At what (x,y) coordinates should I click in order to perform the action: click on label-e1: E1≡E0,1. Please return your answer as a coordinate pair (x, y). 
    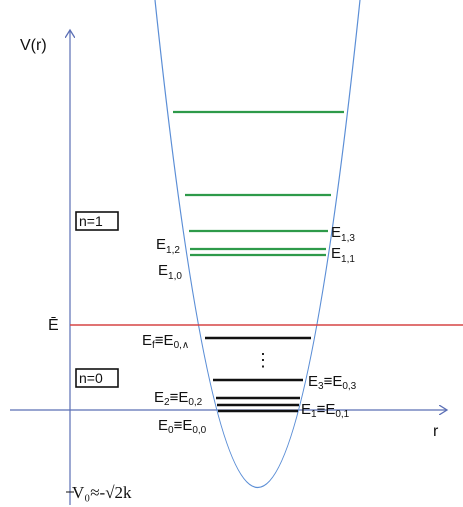
    Looking at the image, I should click on (325, 410).